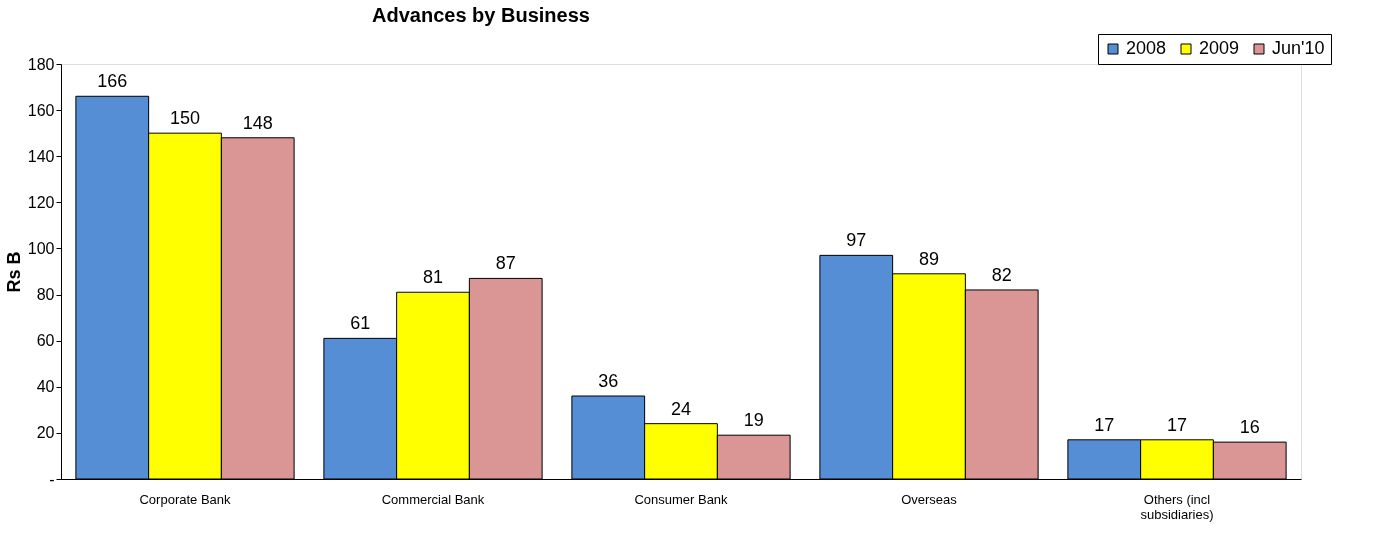  What do you see at coordinates (45, 295) in the screenshot?
I see `y-tick-label: 80` at bounding box center [45, 295].